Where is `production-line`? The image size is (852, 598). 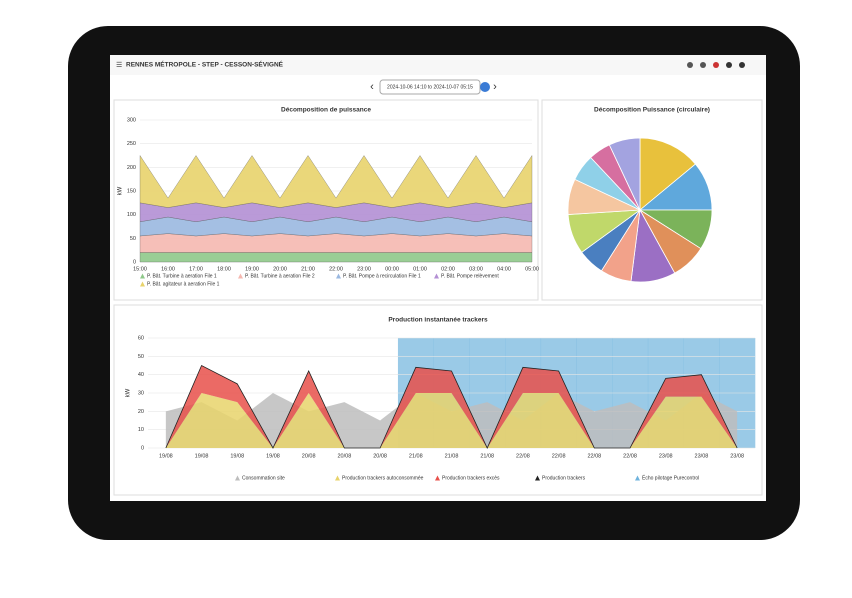 production-line is located at coordinates (451, 406).